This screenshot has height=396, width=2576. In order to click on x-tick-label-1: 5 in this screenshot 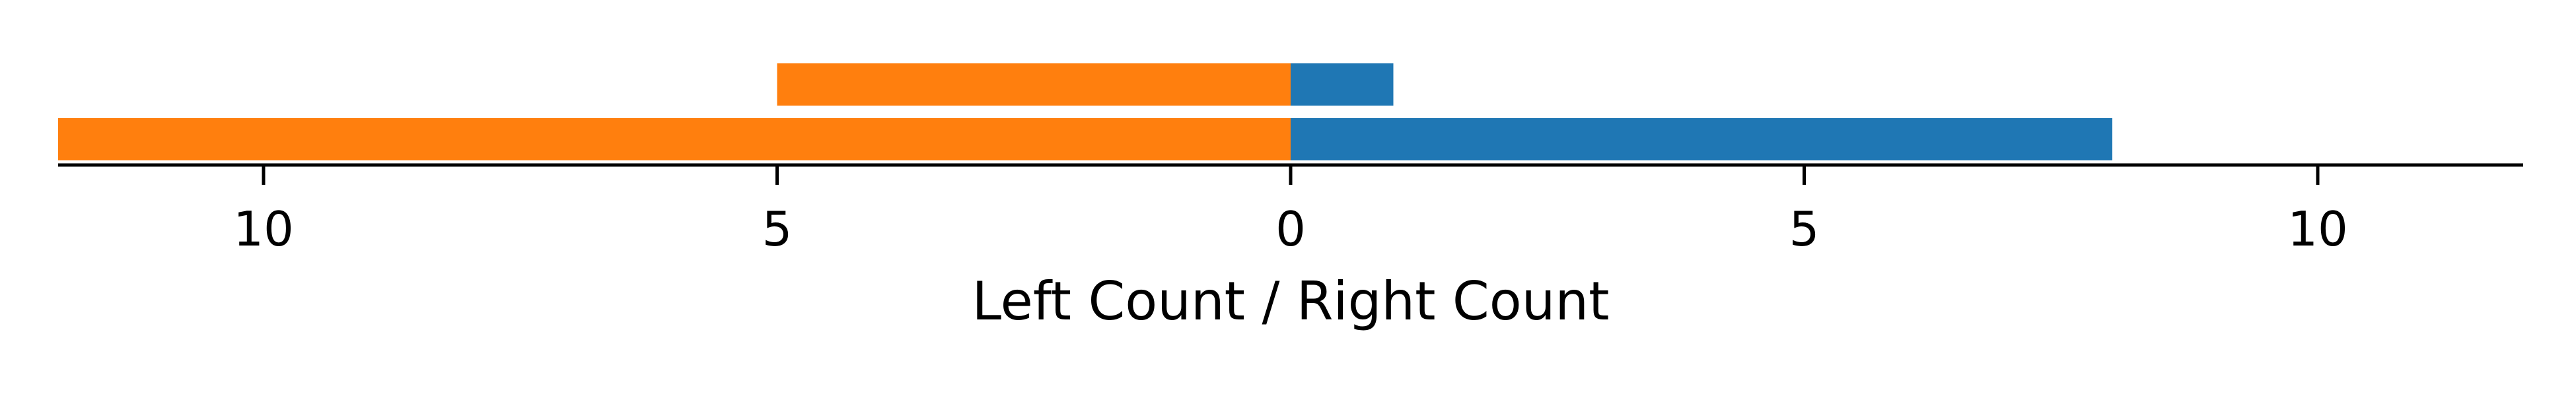, I will do `click(777, 229)`.